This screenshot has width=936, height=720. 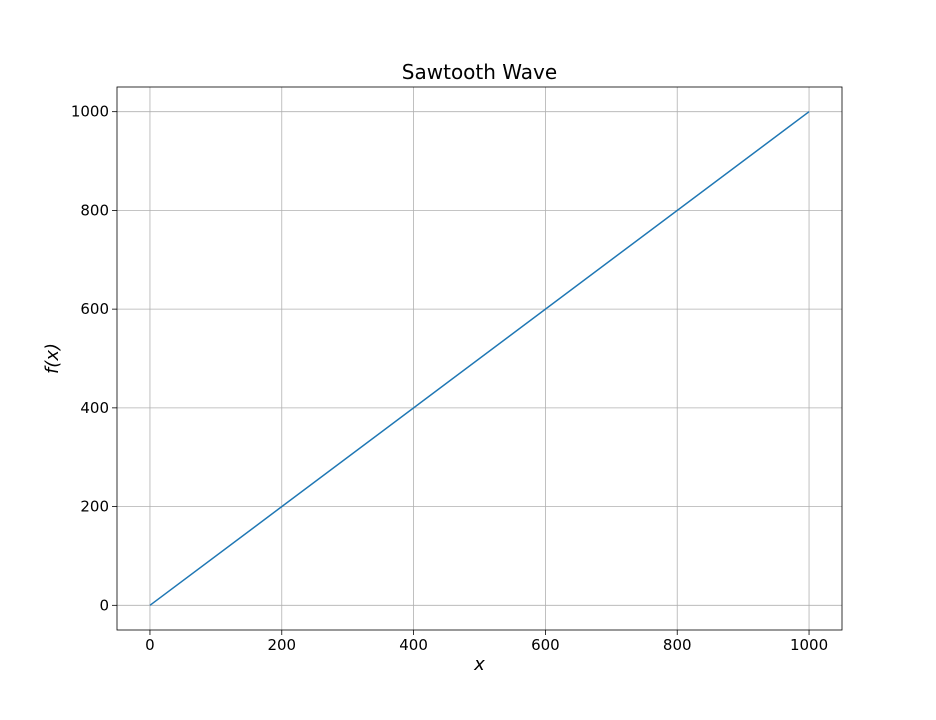 What do you see at coordinates (479, 72) in the screenshot?
I see `chart-title: Sawtooth Wave` at bounding box center [479, 72].